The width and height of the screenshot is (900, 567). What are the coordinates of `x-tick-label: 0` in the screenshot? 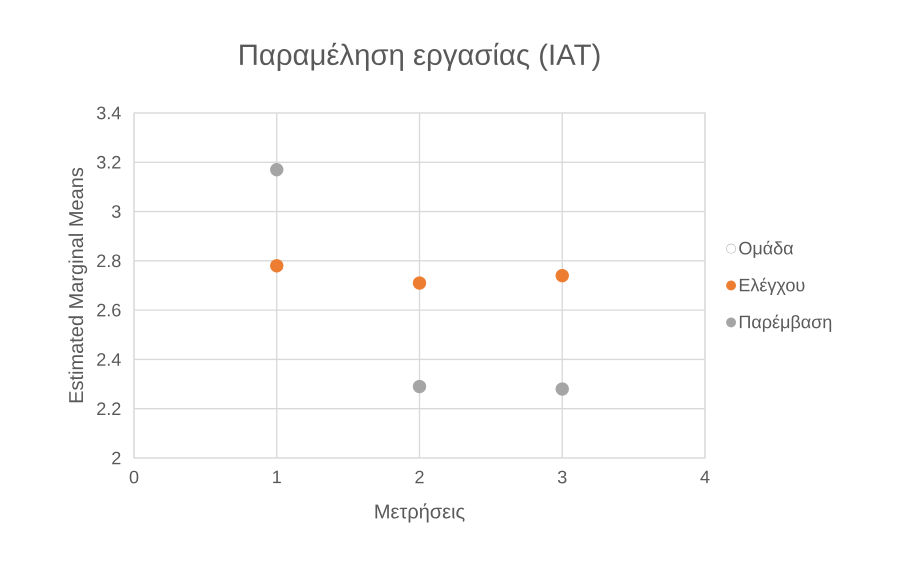 It's located at (134, 477).